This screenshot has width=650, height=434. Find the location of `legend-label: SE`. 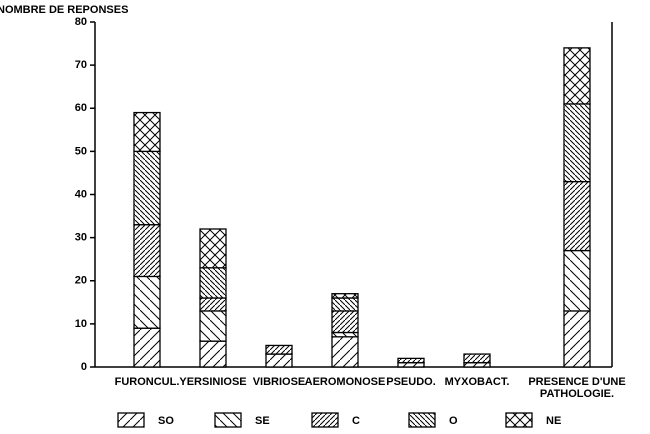

legend-label: SE is located at coordinates (262, 421).